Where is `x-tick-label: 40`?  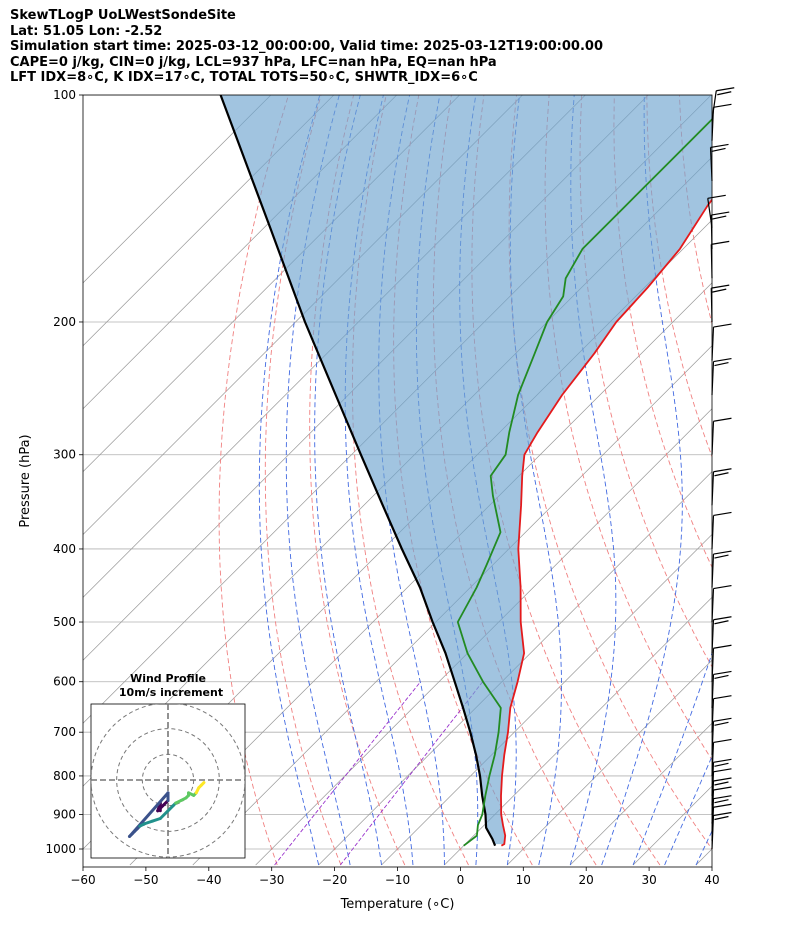
x-tick-label: 40 is located at coordinates (711, 880).